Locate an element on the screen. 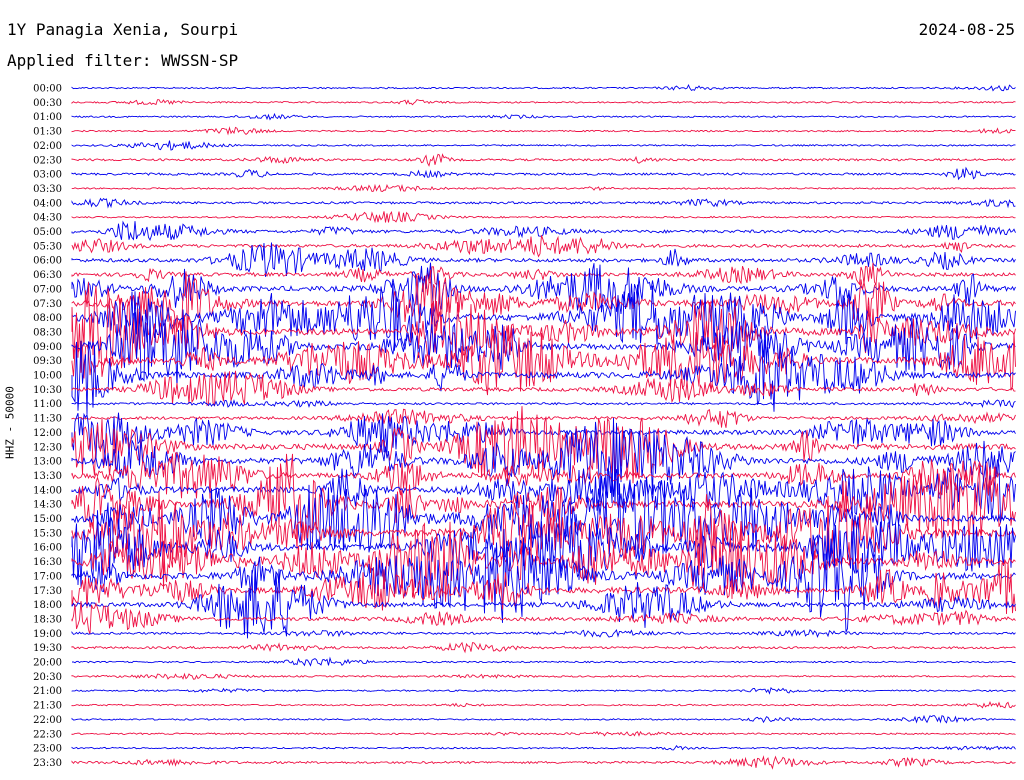 This screenshot has width=1024, height=780. row-label: 10:00 is located at coordinates (47, 376).